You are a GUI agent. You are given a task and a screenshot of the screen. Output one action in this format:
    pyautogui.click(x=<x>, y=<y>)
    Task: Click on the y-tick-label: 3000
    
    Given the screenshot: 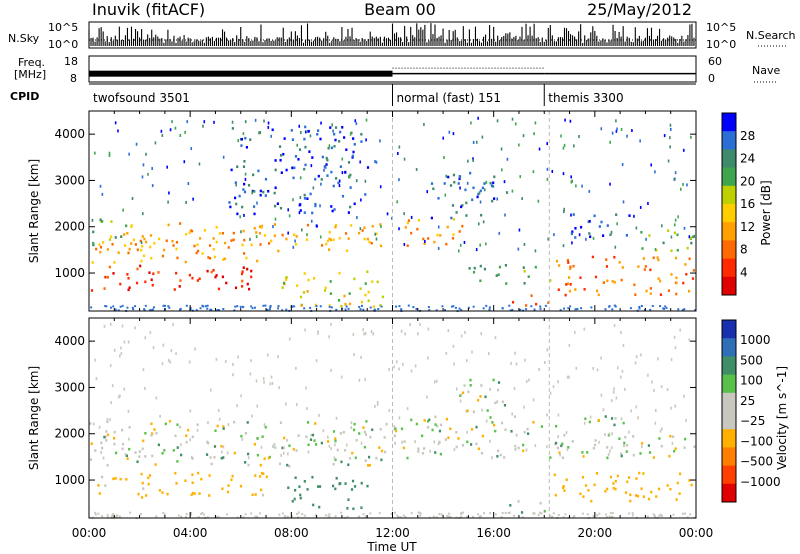 What is the action you would take?
    pyautogui.click(x=69, y=387)
    